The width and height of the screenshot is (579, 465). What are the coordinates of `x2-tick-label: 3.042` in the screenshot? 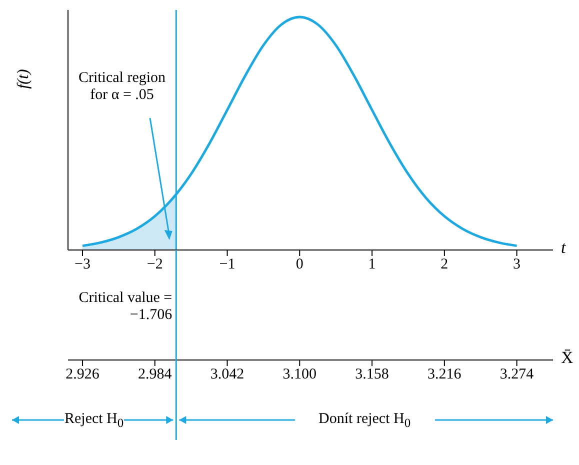 It's located at (227, 374).